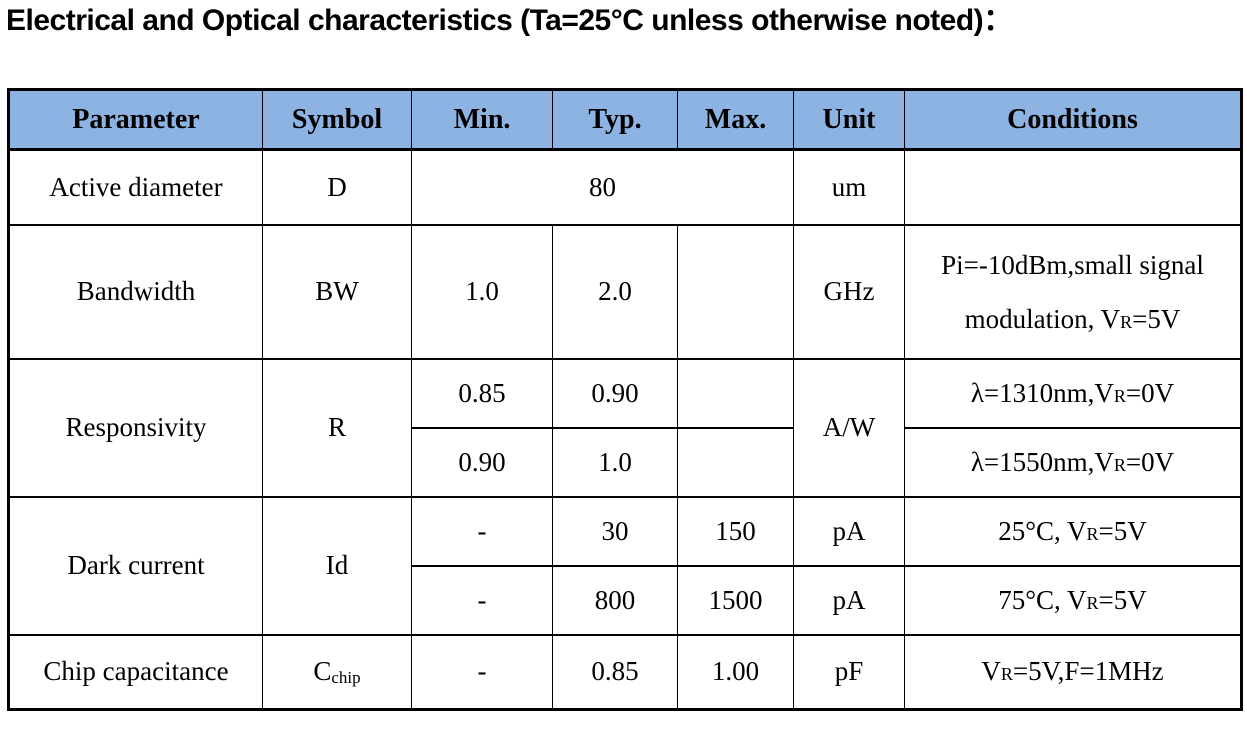  Describe the element at coordinates (615, 672) in the screenshot. I see `cell-chip-capacitance-typ: 0.85` at that location.